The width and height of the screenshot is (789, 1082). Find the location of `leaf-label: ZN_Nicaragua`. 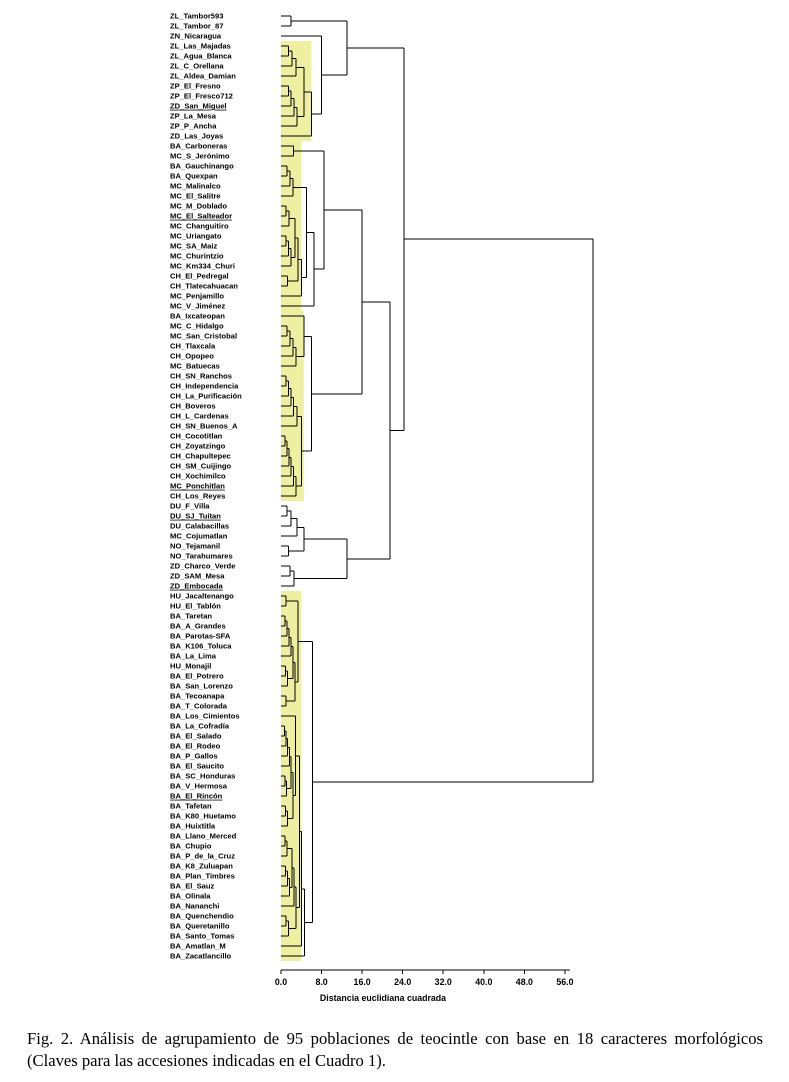

leaf-label: ZN_Nicaragua is located at coordinates (196, 36).